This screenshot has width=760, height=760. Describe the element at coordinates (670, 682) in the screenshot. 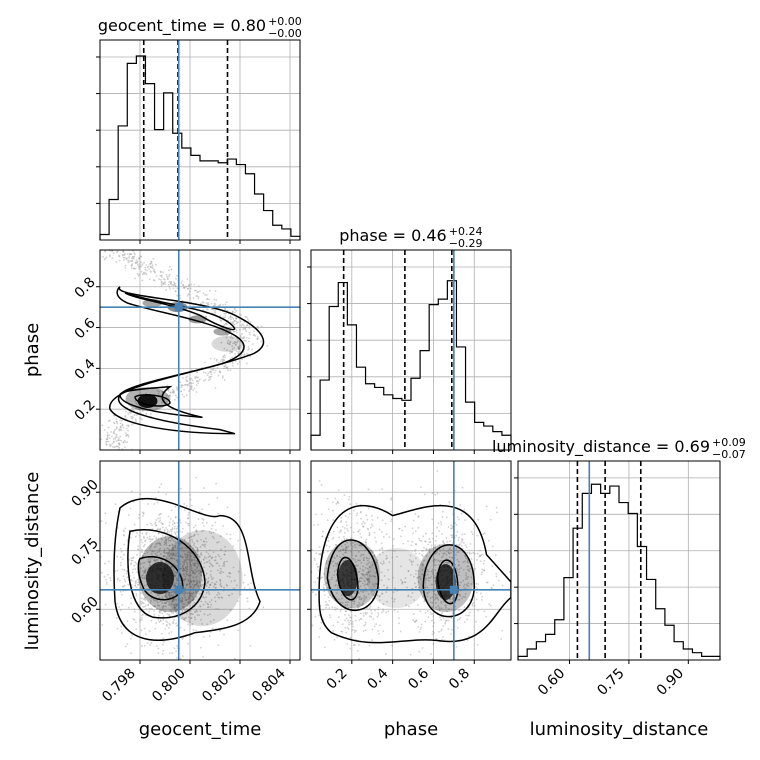

I see `x-tick-label: 0.90` at that location.